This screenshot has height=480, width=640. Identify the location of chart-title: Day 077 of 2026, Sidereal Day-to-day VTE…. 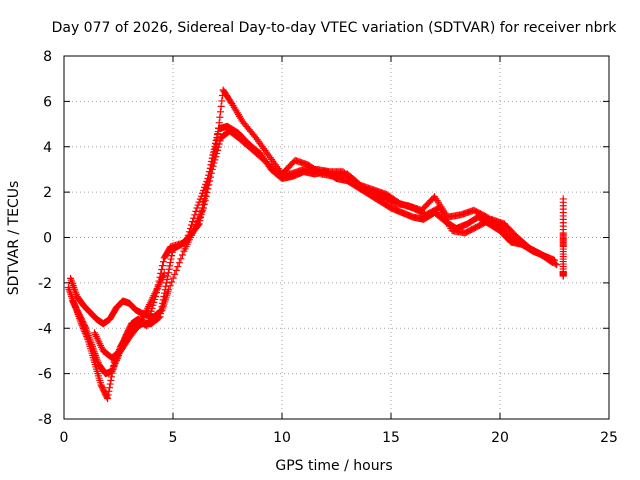
(335, 28).